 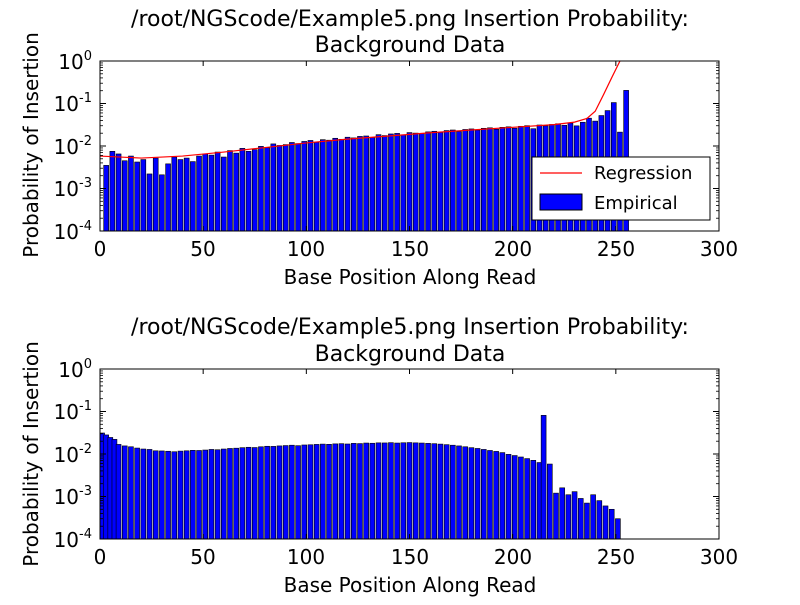 I want to click on xtick-label: 0, so click(x=100, y=557).